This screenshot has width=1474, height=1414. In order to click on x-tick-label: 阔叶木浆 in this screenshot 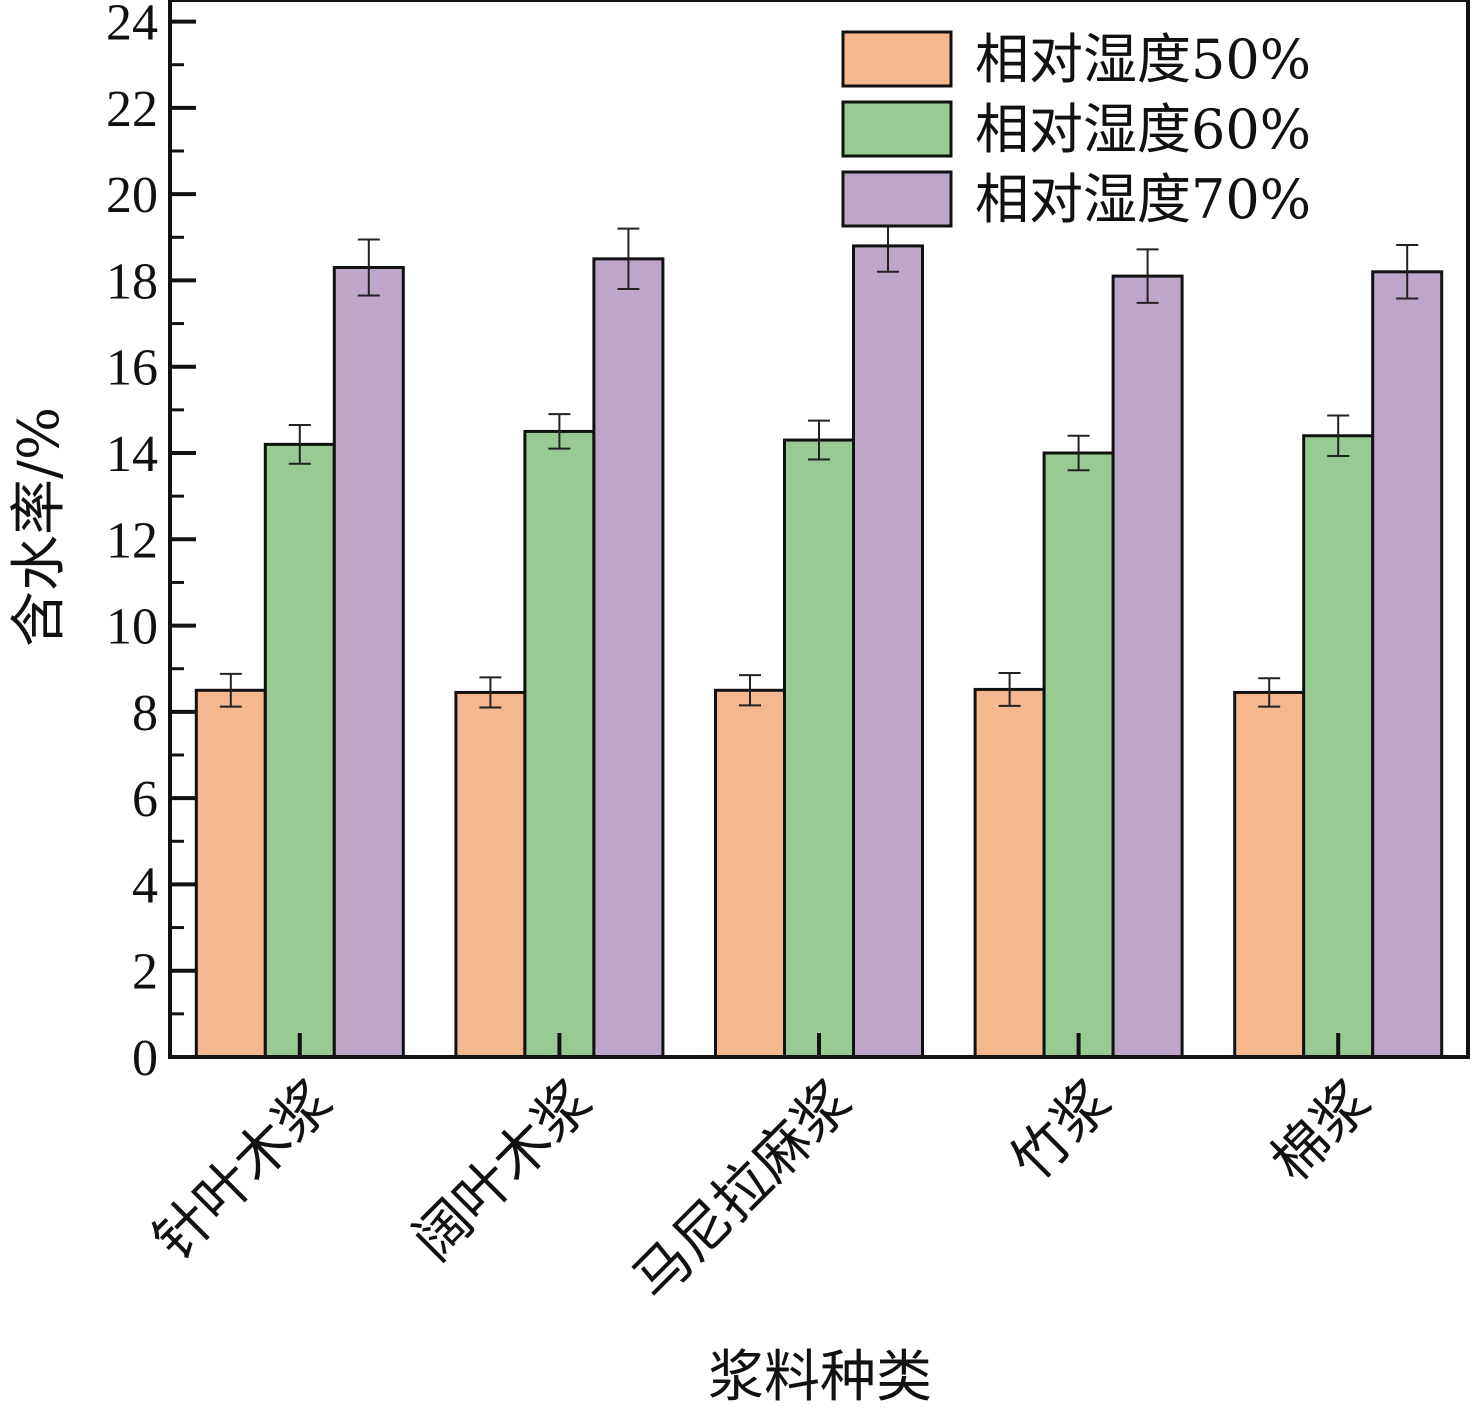, I will do `click(503, 1171)`.